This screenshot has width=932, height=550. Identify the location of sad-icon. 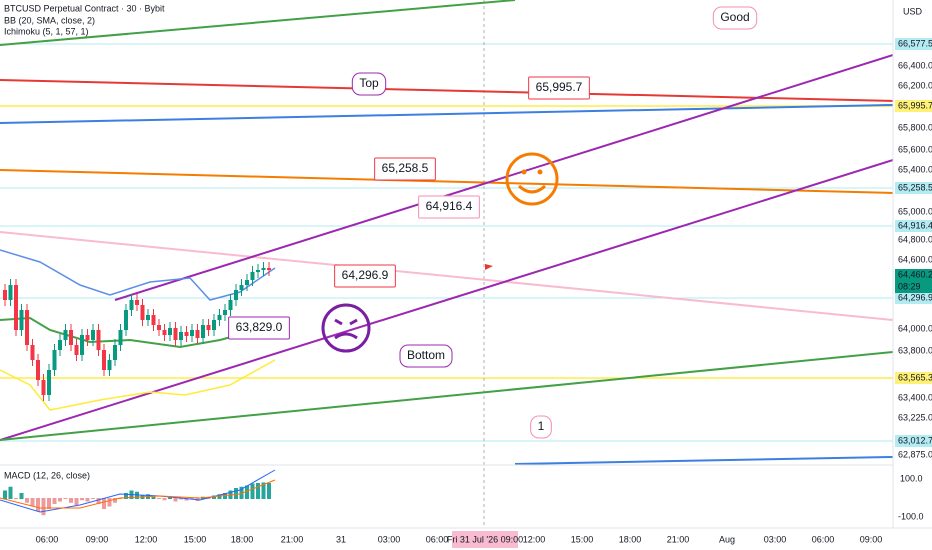
(346, 328).